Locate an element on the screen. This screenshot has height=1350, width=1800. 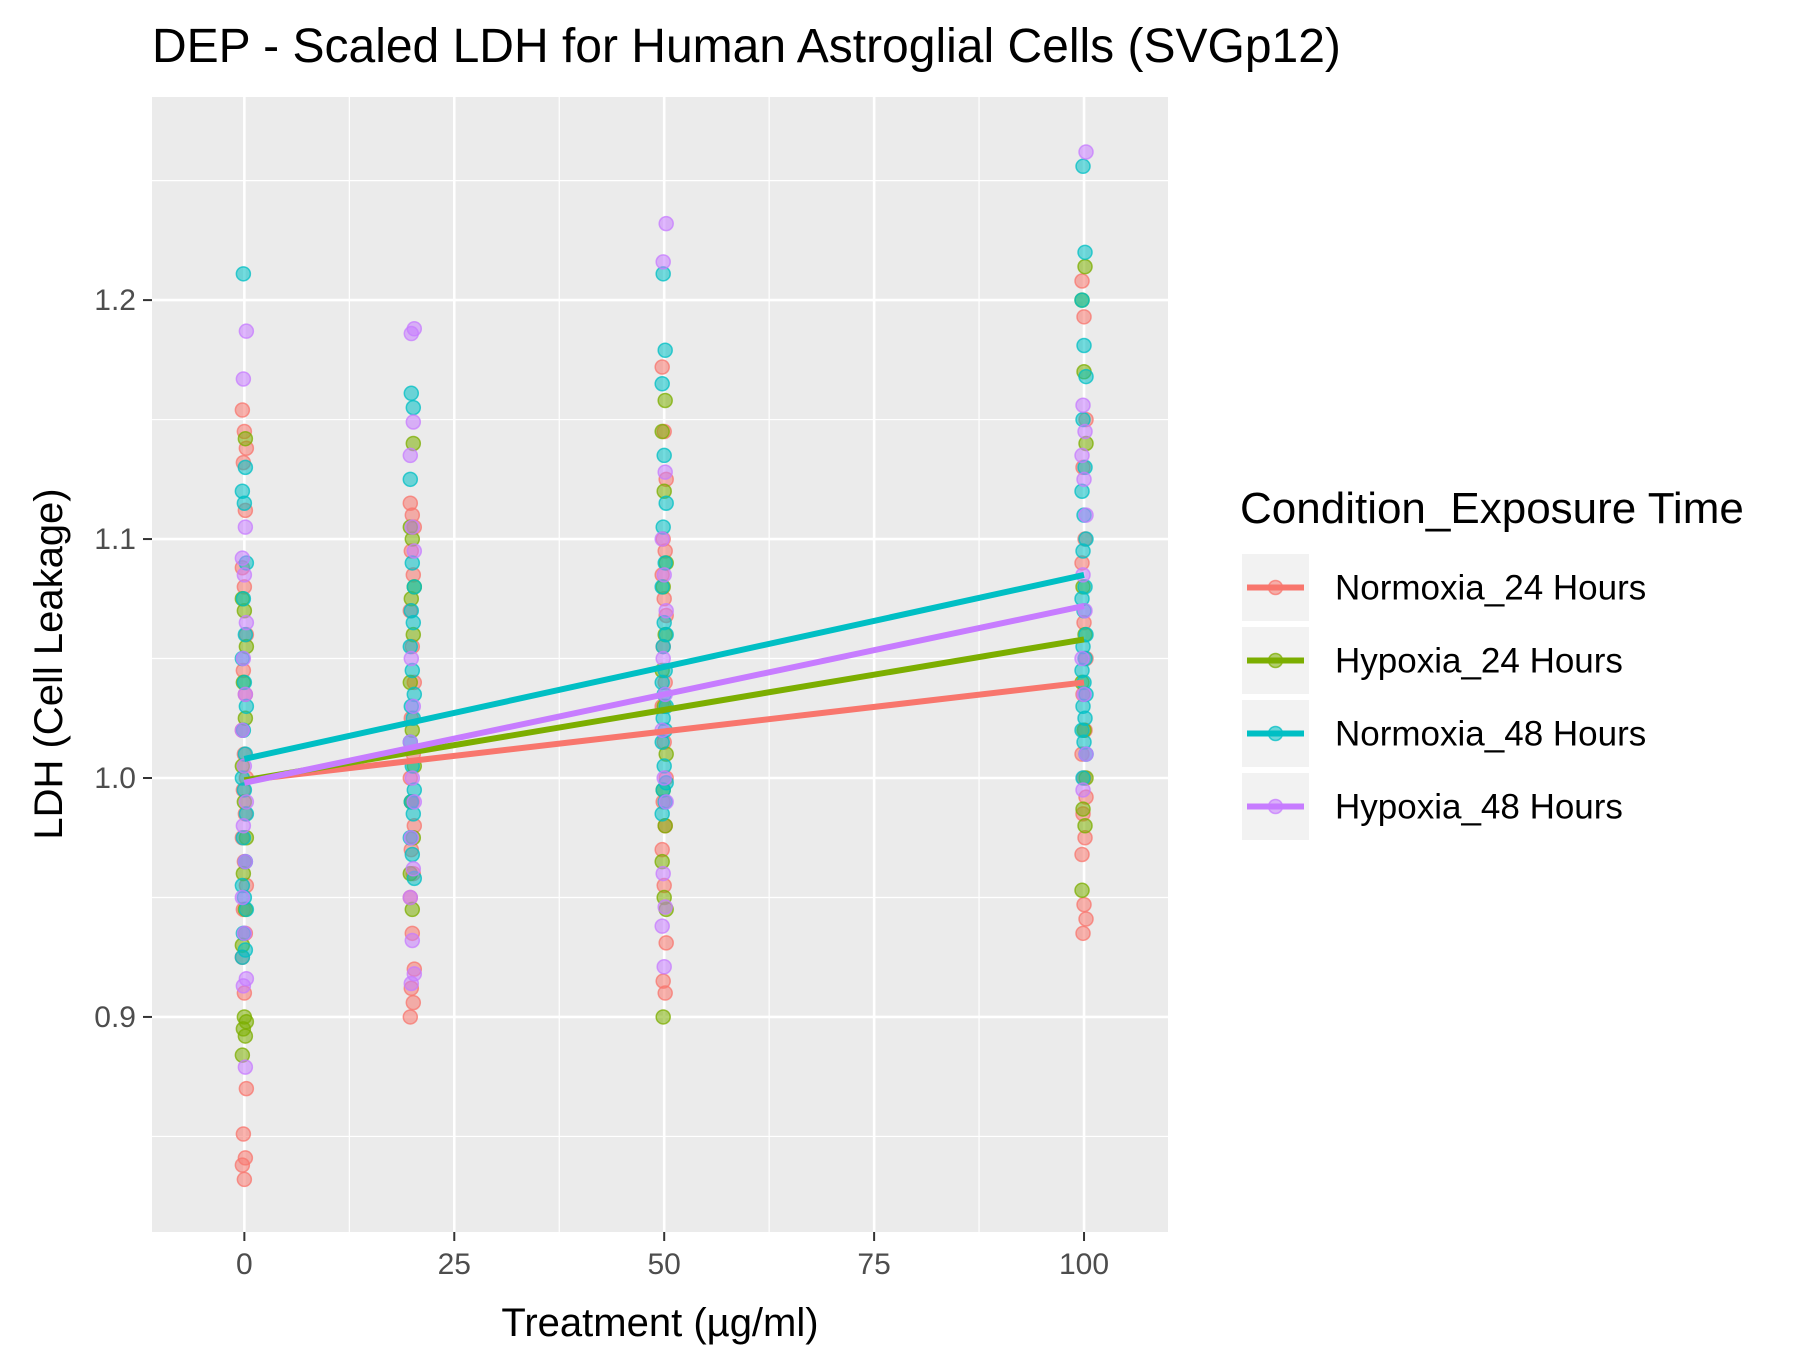
legend-label: Normoxia_24 Hours is located at coordinates (1490, 588).